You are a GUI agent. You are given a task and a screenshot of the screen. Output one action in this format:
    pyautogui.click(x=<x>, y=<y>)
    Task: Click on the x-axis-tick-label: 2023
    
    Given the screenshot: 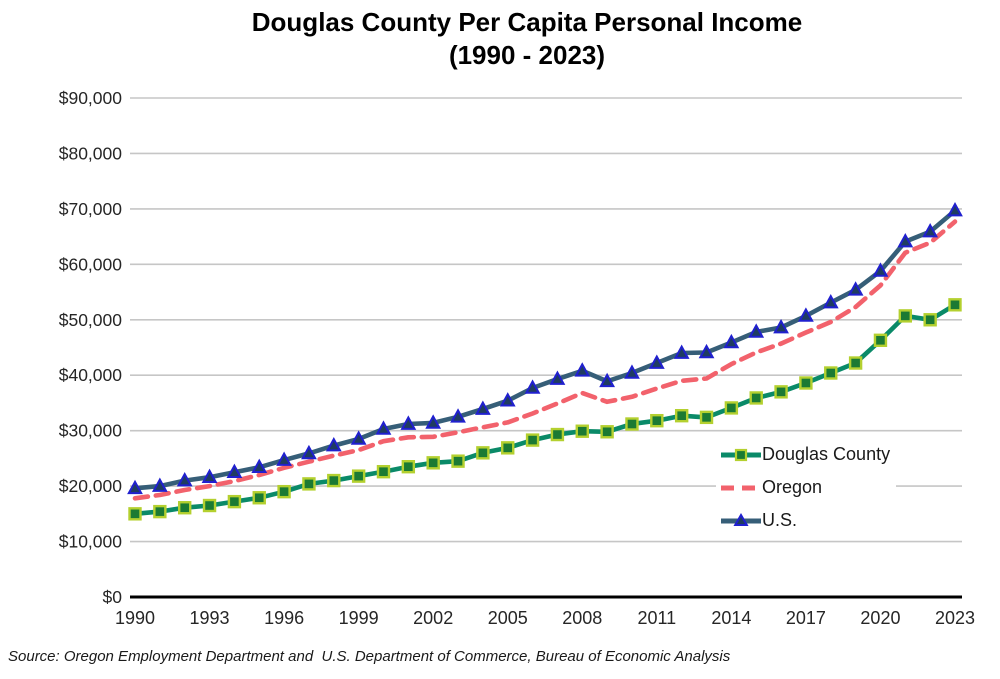 What is the action you would take?
    pyautogui.click(x=955, y=618)
    